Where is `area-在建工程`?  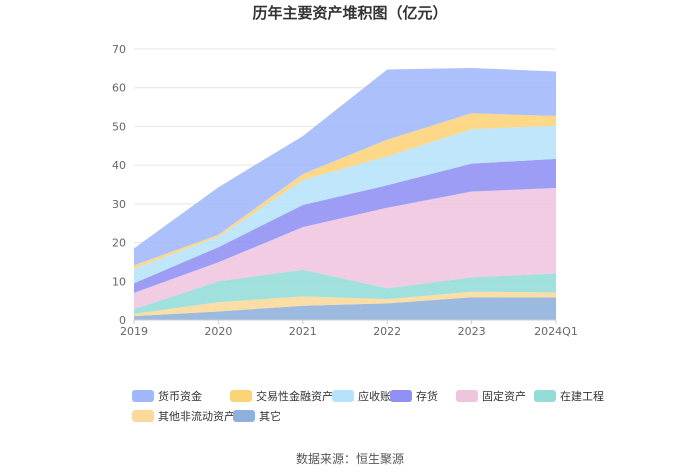 area-在建工程 is located at coordinates (345, 291).